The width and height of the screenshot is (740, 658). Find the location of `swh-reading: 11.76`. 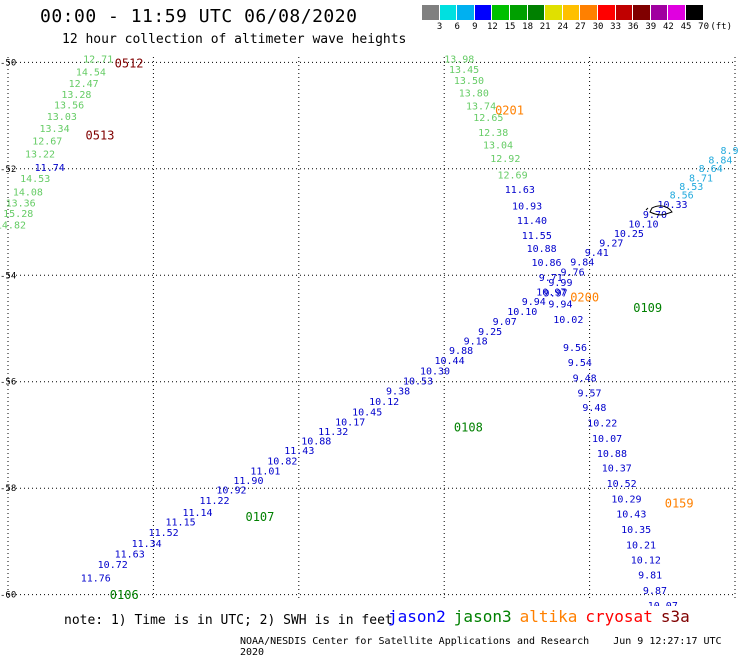

swh-reading: 11.76 is located at coordinates (96, 578).